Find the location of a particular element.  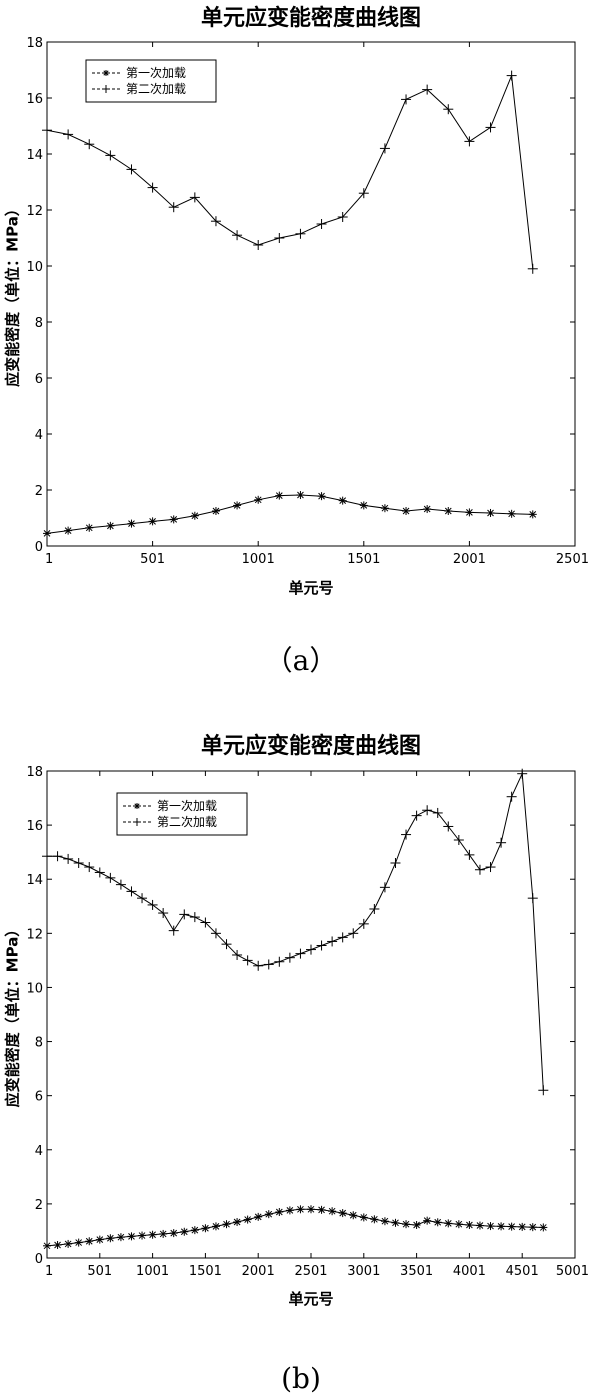

x-tick-label: 2501 is located at coordinates (572, 559).